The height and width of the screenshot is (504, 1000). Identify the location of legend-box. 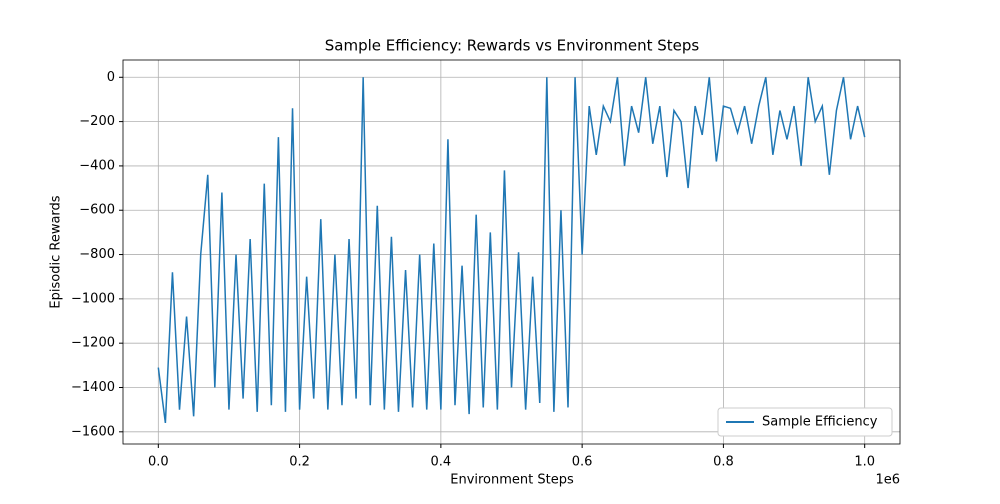
(805, 422).